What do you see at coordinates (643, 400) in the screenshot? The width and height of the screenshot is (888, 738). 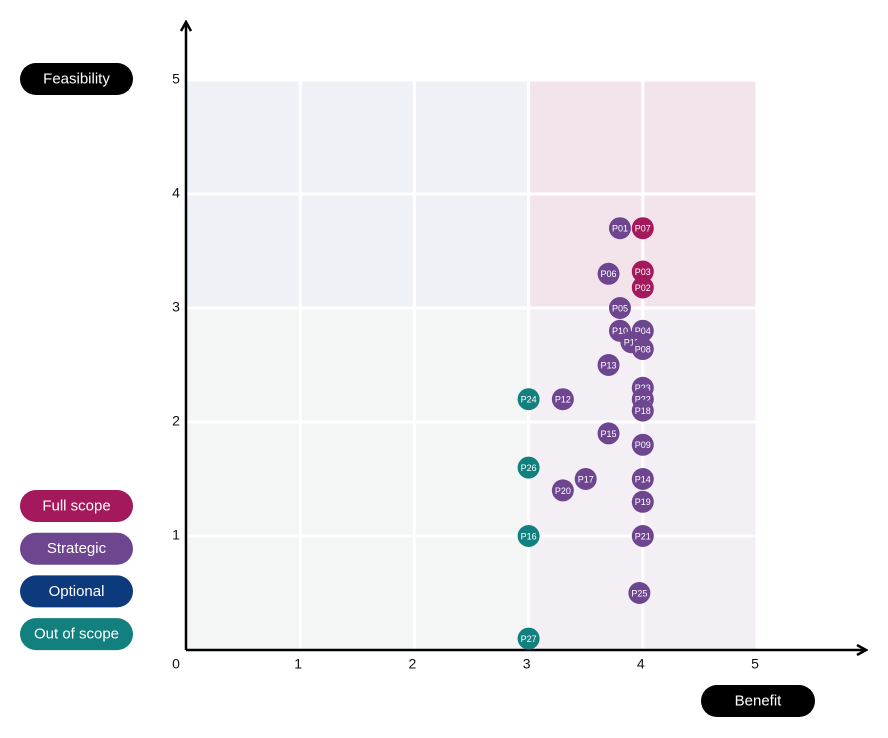 I see `point-label: P22` at bounding box center [643, 400].